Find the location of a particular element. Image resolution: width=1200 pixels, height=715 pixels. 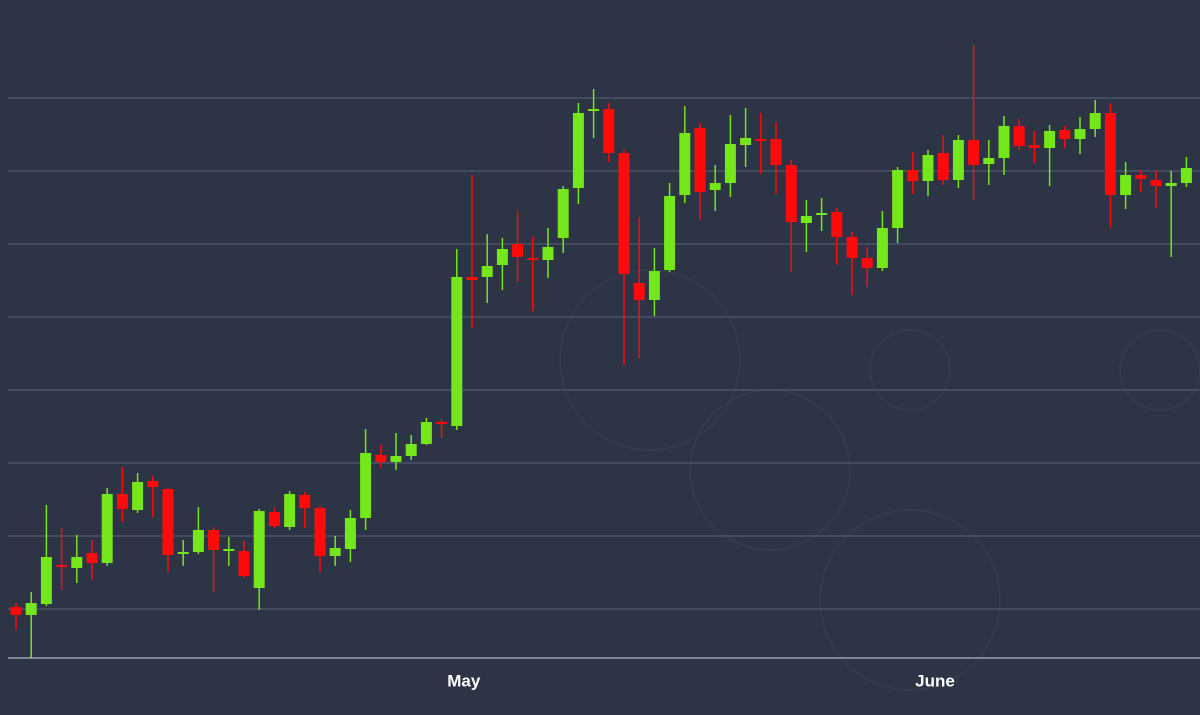

x-tick-label: May is located at coordinates (464, 680).